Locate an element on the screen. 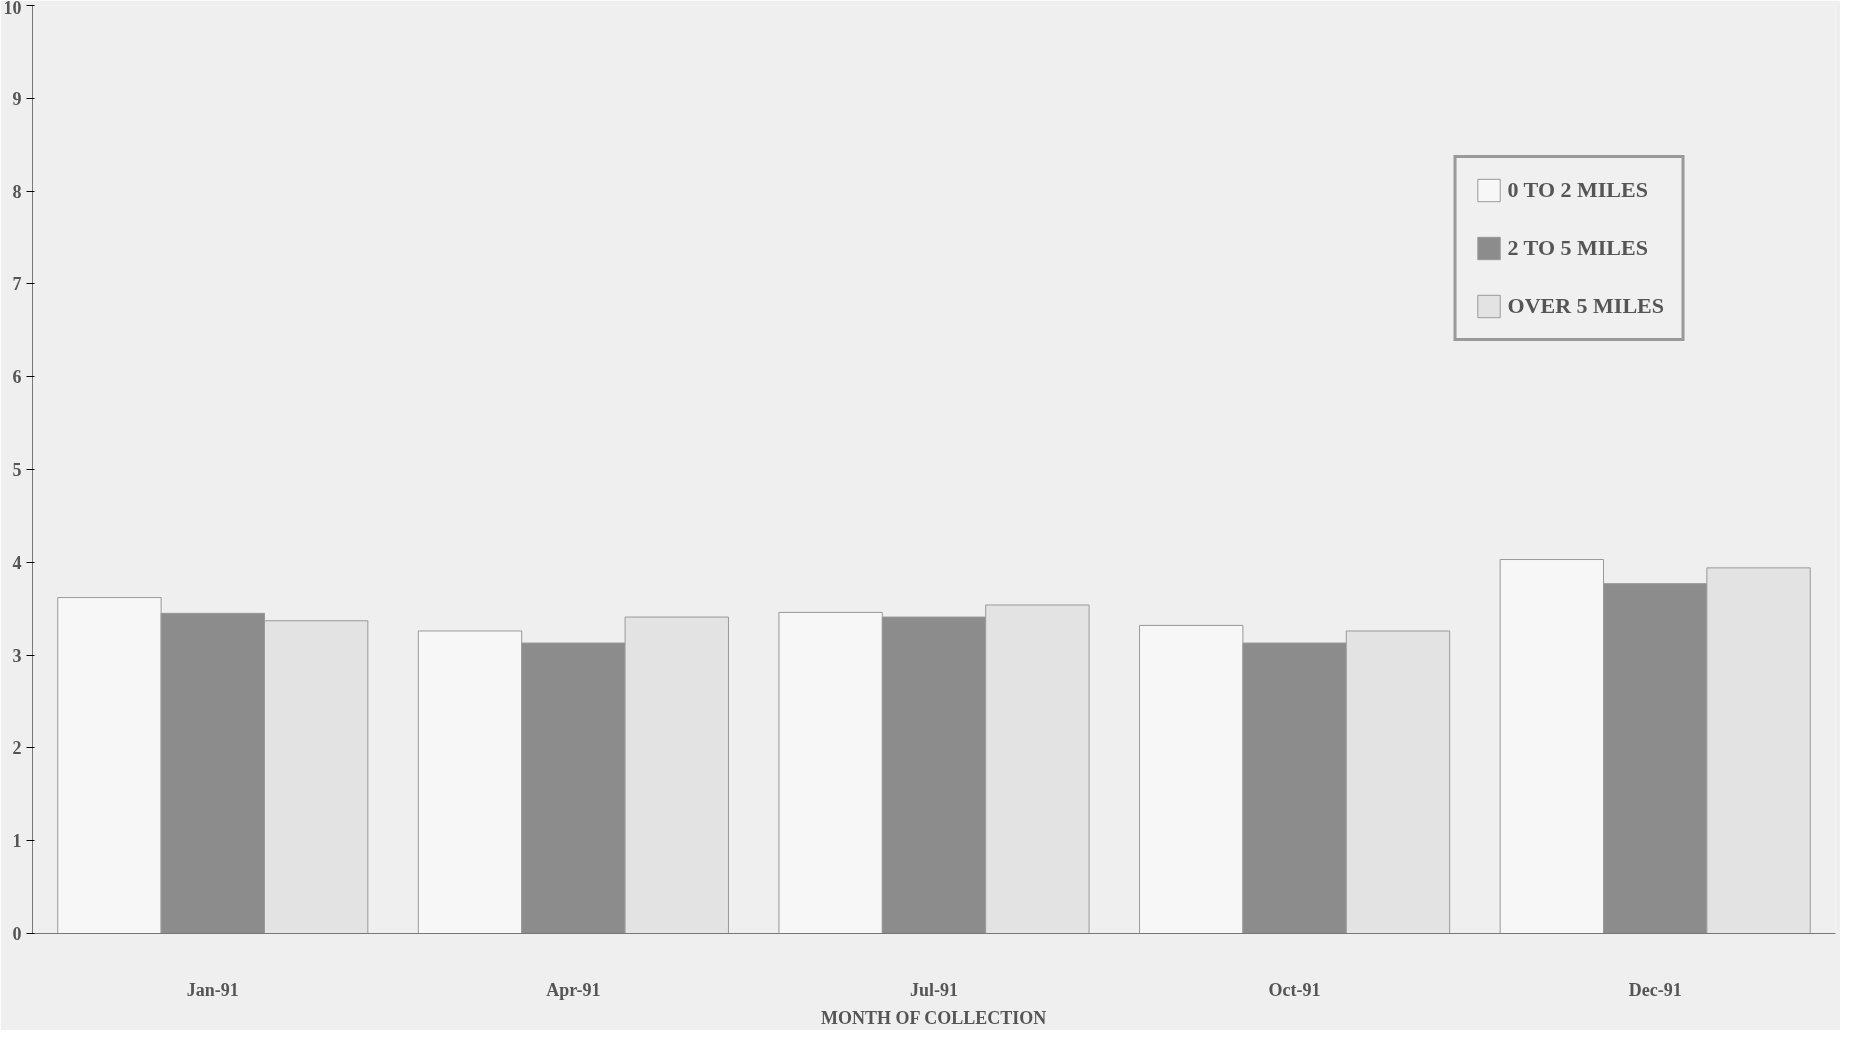 The width and height of the screenshot is (1852, 1038). x-tick-label: Apr-91 is located at coordinates (573, 989).